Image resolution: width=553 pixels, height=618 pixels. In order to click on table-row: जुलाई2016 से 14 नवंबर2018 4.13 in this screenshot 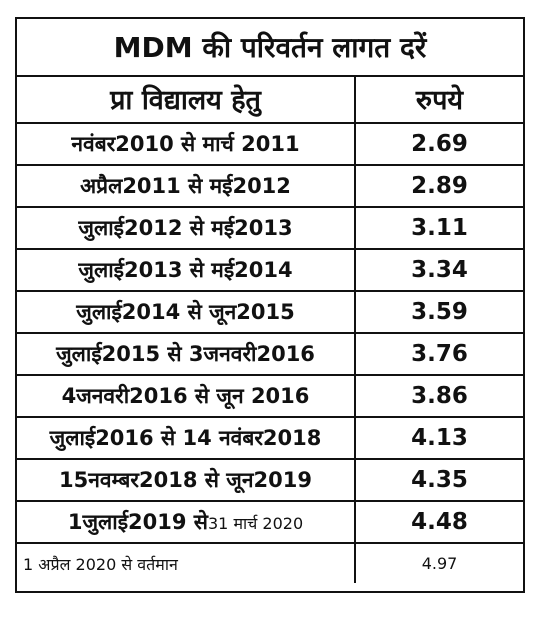, I will do `click(270, 438)`.